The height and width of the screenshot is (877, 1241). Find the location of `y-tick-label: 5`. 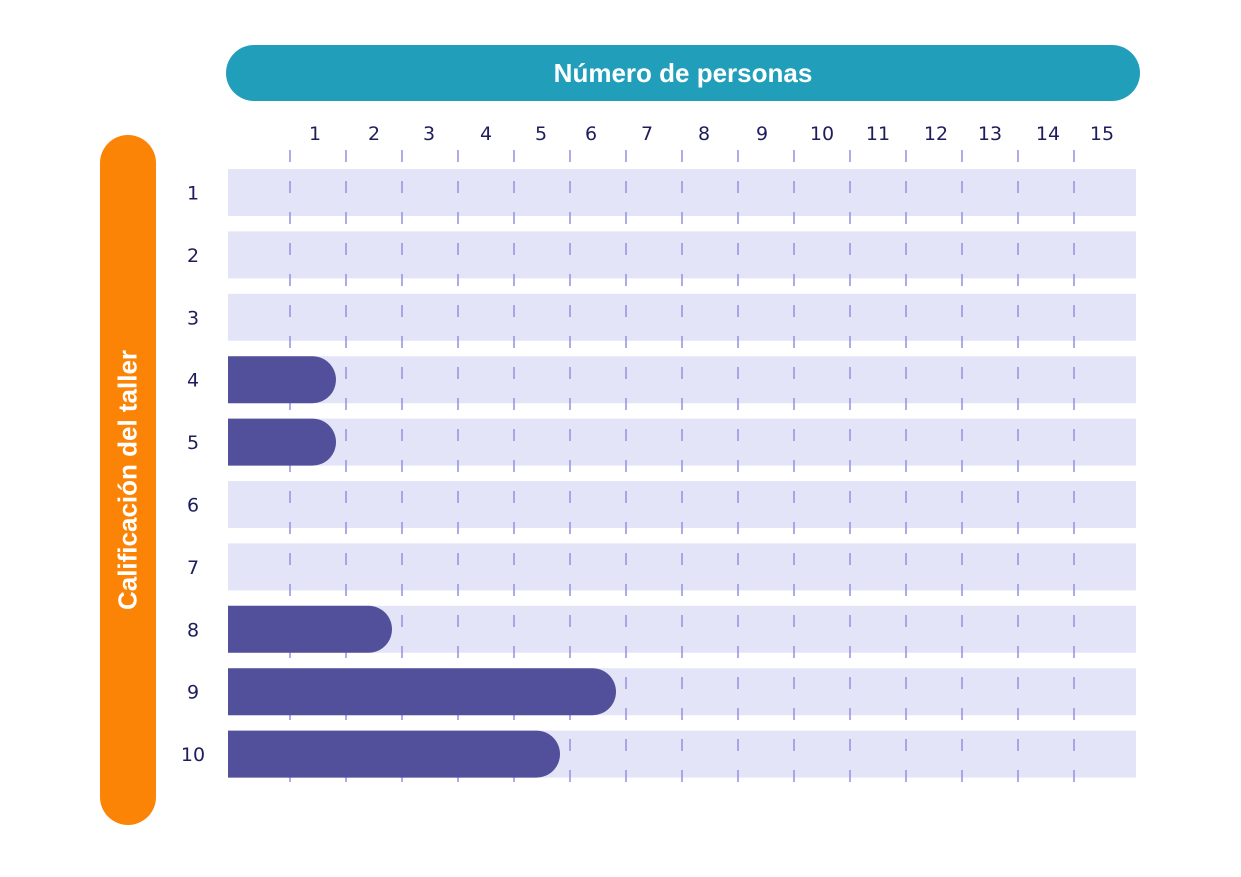

y-tick-label: 5 is located at coordinates (193, 443).